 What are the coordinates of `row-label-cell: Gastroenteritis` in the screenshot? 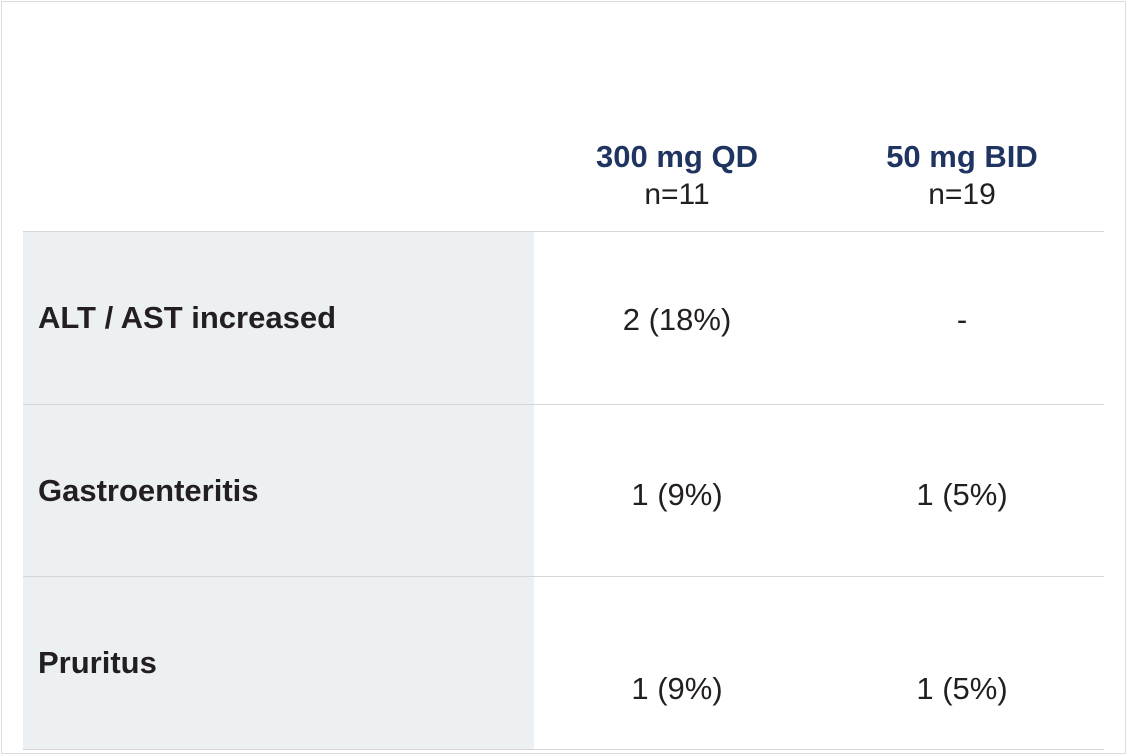 It's located at (278, 491).